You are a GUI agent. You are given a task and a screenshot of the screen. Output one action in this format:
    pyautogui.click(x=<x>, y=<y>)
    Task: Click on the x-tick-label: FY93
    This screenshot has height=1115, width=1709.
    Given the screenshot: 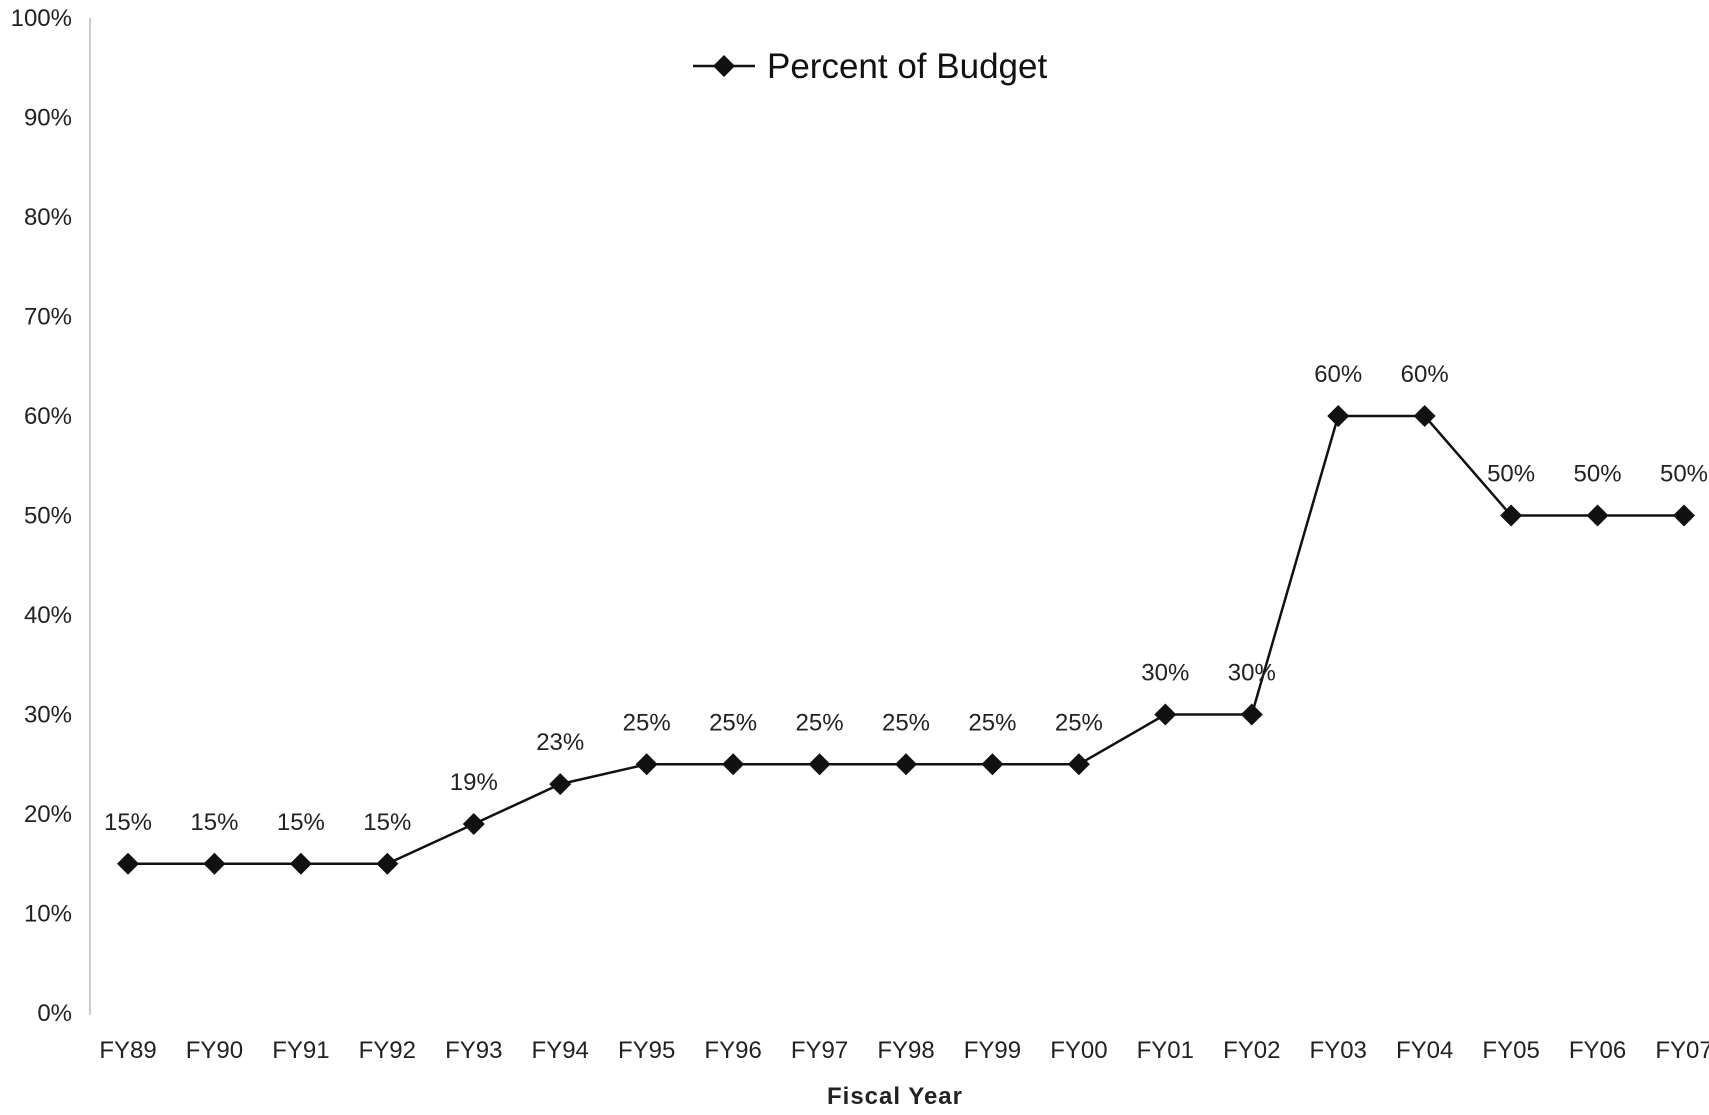 What is the action you would take?
    pyautogui.click(x=473, y=1050)
    